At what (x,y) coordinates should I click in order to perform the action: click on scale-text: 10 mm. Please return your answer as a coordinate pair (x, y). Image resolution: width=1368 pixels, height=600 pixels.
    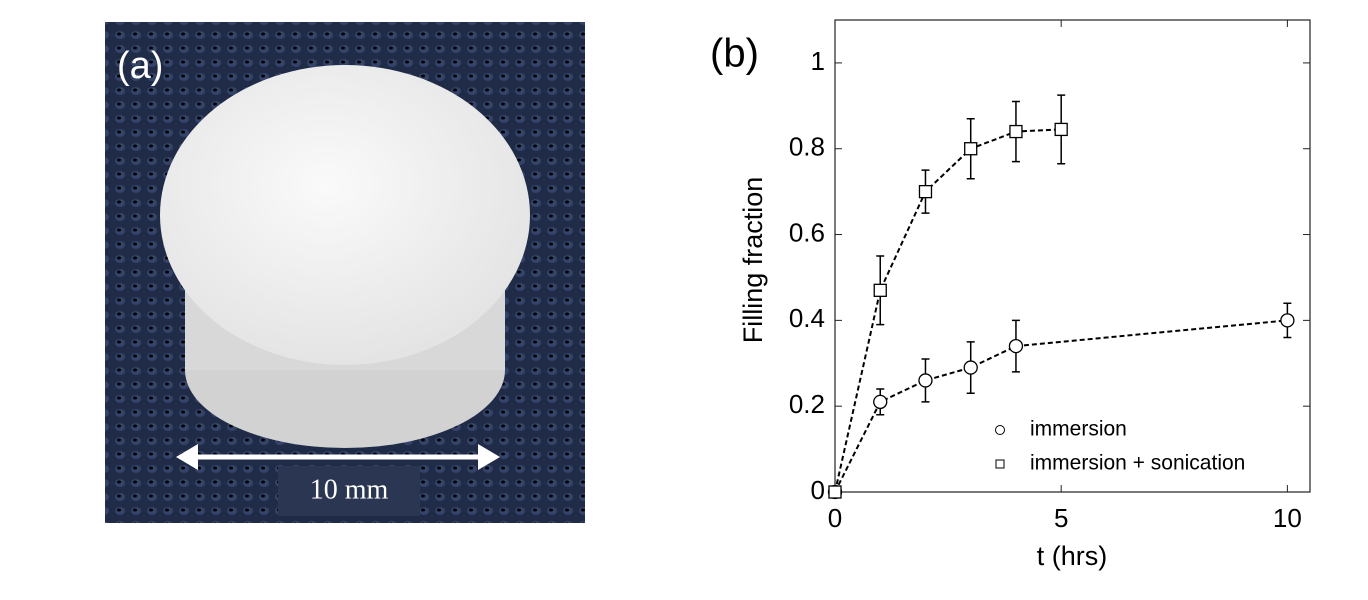
    Looking at the image, I should click on (349, 489).